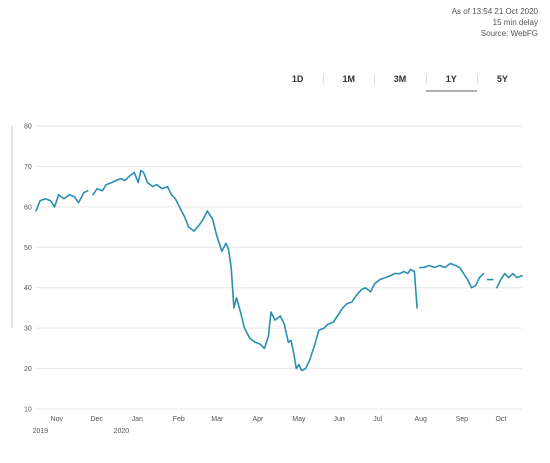 The width and height of the screenshot is (550, 463). I want to click on delay-note: 15 min delay, so click(515, 22).